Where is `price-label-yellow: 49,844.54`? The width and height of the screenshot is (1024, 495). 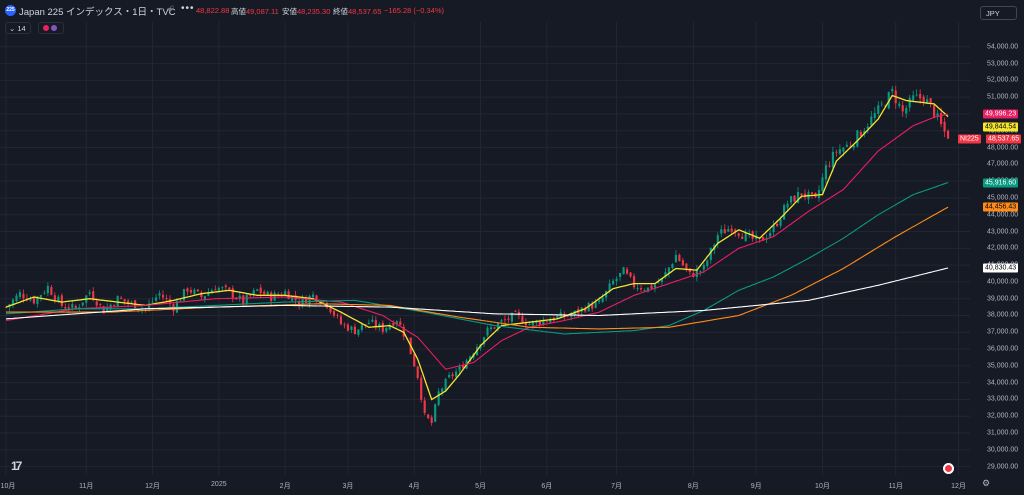 price-label-yellow: 49,844.54 is located at coordinates (1001, 127).